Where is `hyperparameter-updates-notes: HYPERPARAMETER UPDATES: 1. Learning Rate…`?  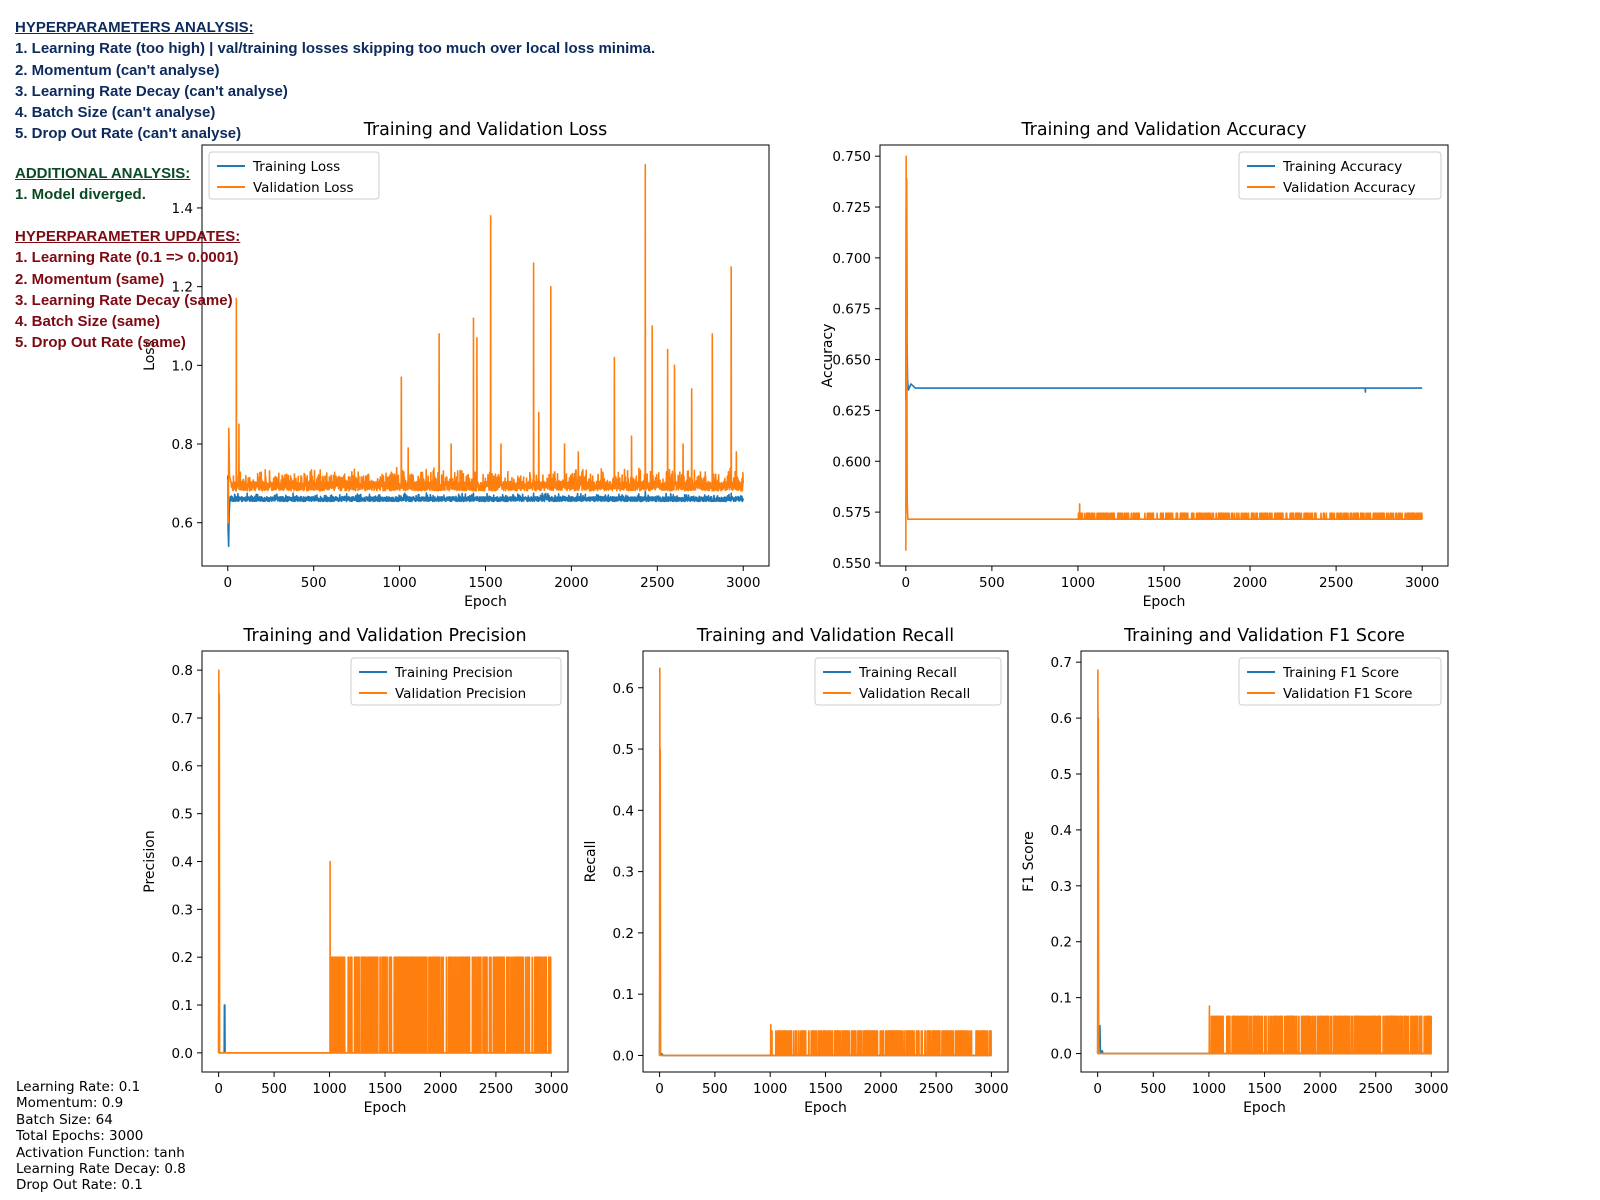
hyperparameter-updates-notes: HYPERPARAMETER UPDATES: 1. Learning Rate… is located at coordinates (127, 290).